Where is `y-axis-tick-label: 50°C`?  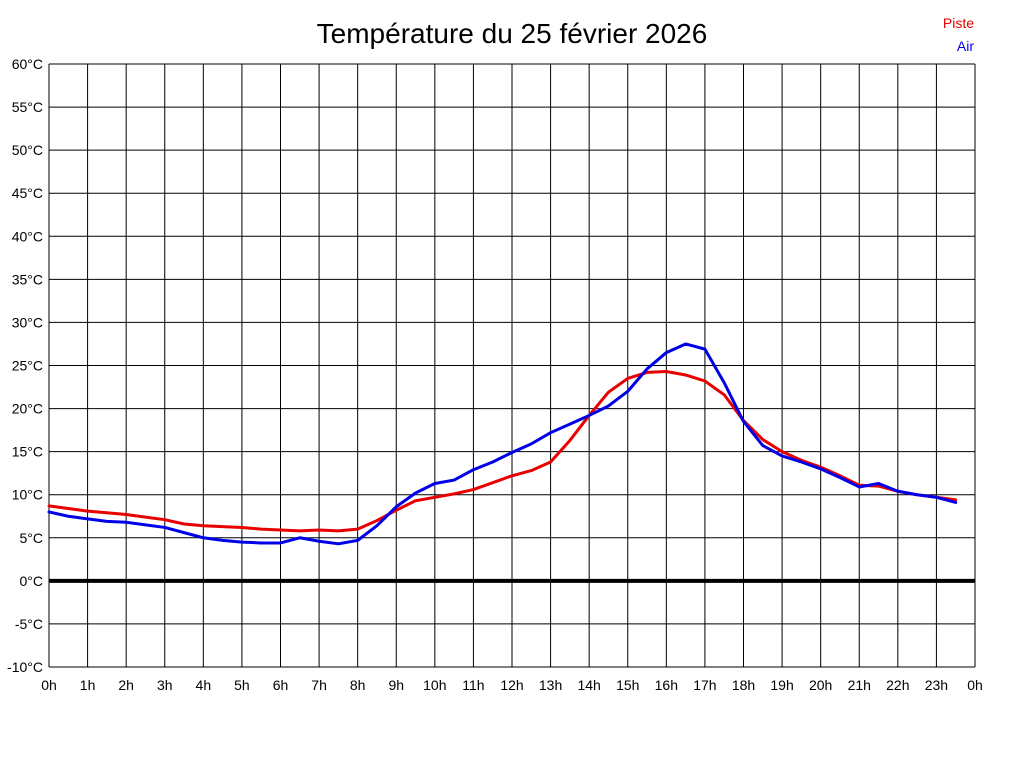
y-axis-tick-label: 50°C is located at coordinates (27, 150).